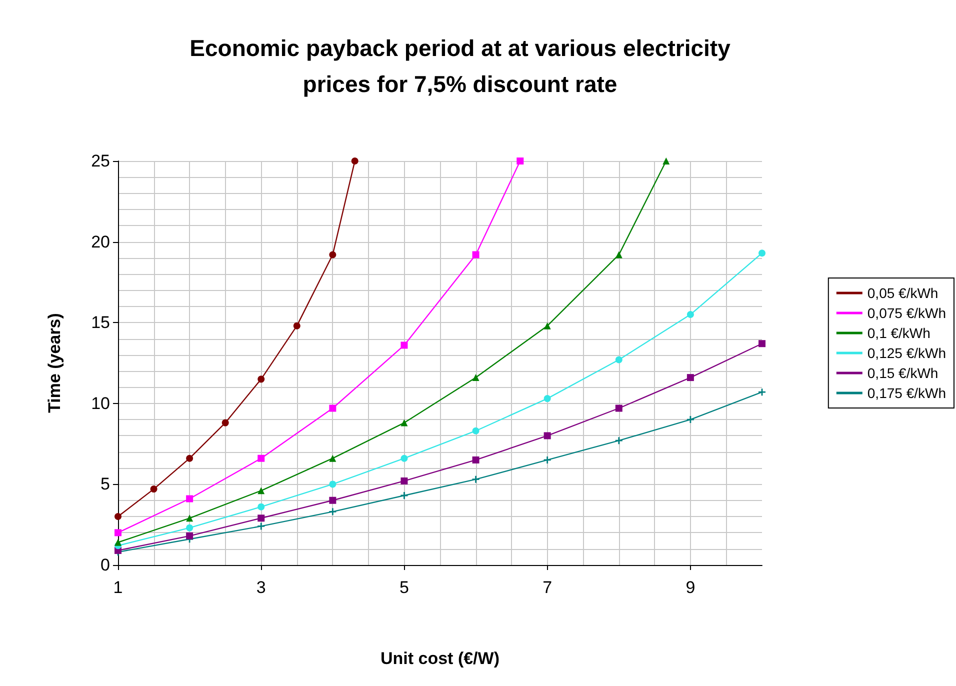 This screenshot has width=956, height=686. I want to click on y-axis-title: Time (years), so click(54, 363).